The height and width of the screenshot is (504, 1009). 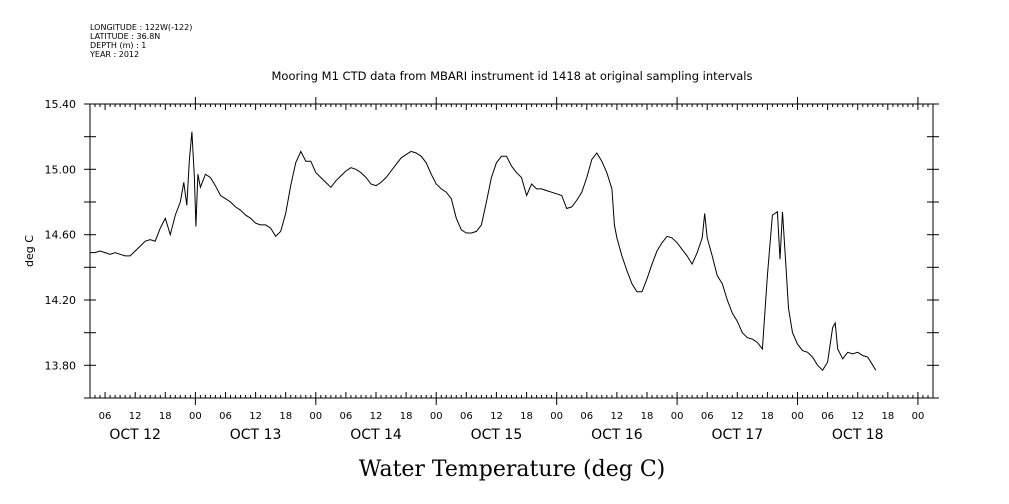 I want to click on x-day-label: OCT 17, so click(x=737, y=435).